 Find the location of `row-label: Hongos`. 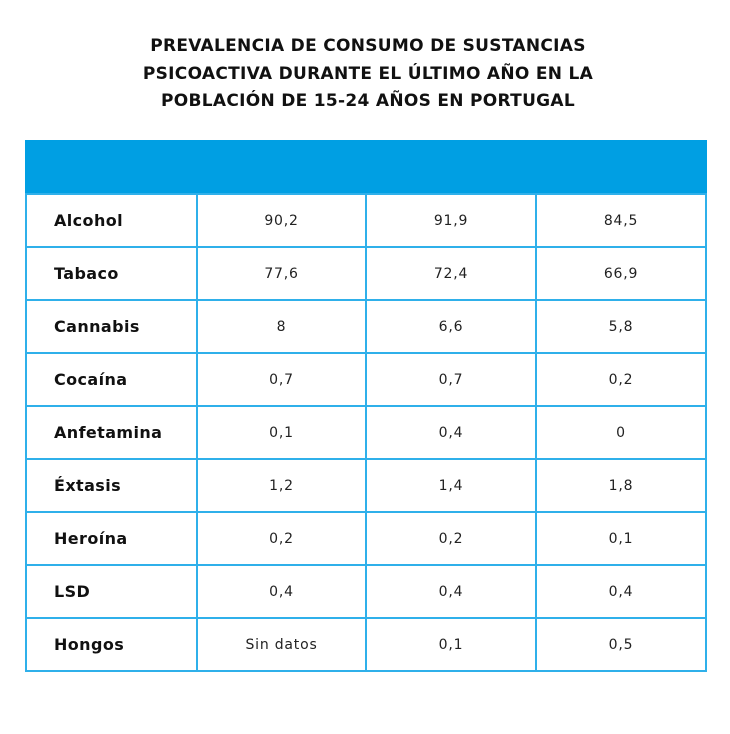

row-label: Hongos is located at coordinates (111, 644).